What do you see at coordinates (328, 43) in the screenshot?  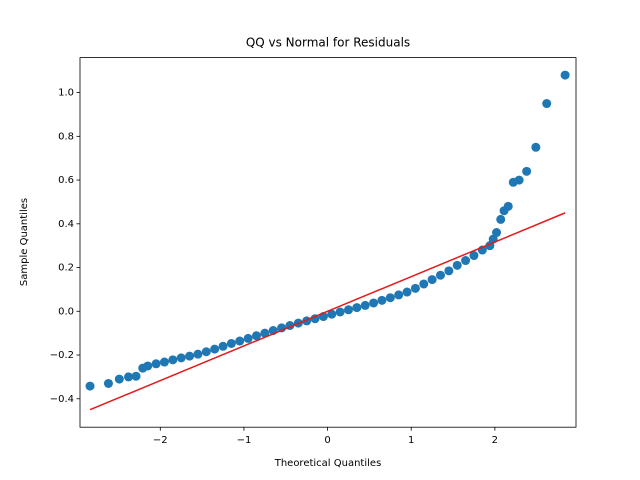 I see `chart-title: QQ vs Normal for Residuals` at bounding box center [328, 43].